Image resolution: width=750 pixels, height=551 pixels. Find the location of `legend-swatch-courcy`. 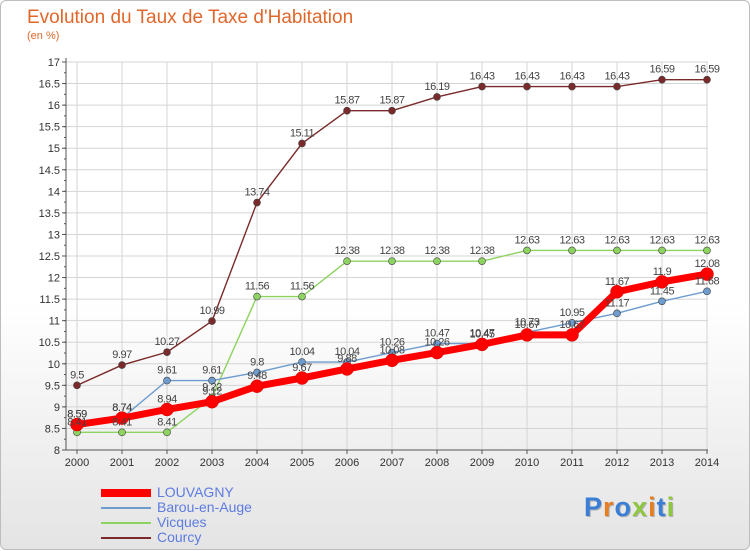

legend-swatch-courcy is located at coordinates (126, 537).